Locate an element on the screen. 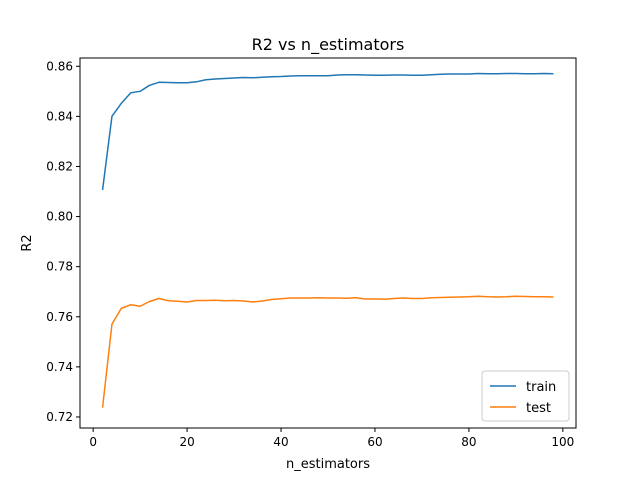 The height and width of the screenshot is (480, 640). chart-title: R2 vs n_estimators is located at coordinates (328, 45).